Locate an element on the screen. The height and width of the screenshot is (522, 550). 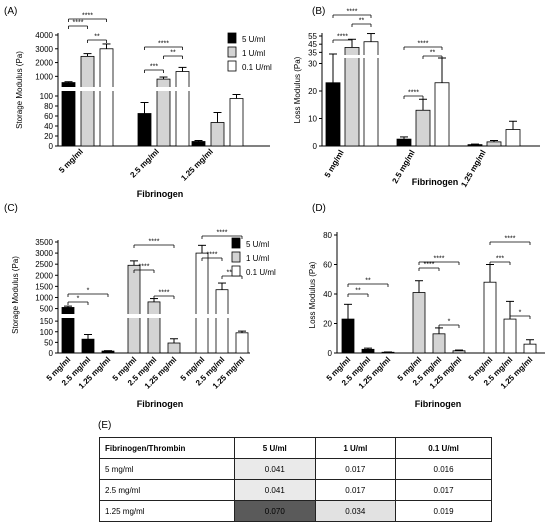
table-cell: 1.25 mg/ml is located at coordinates (167, 511).